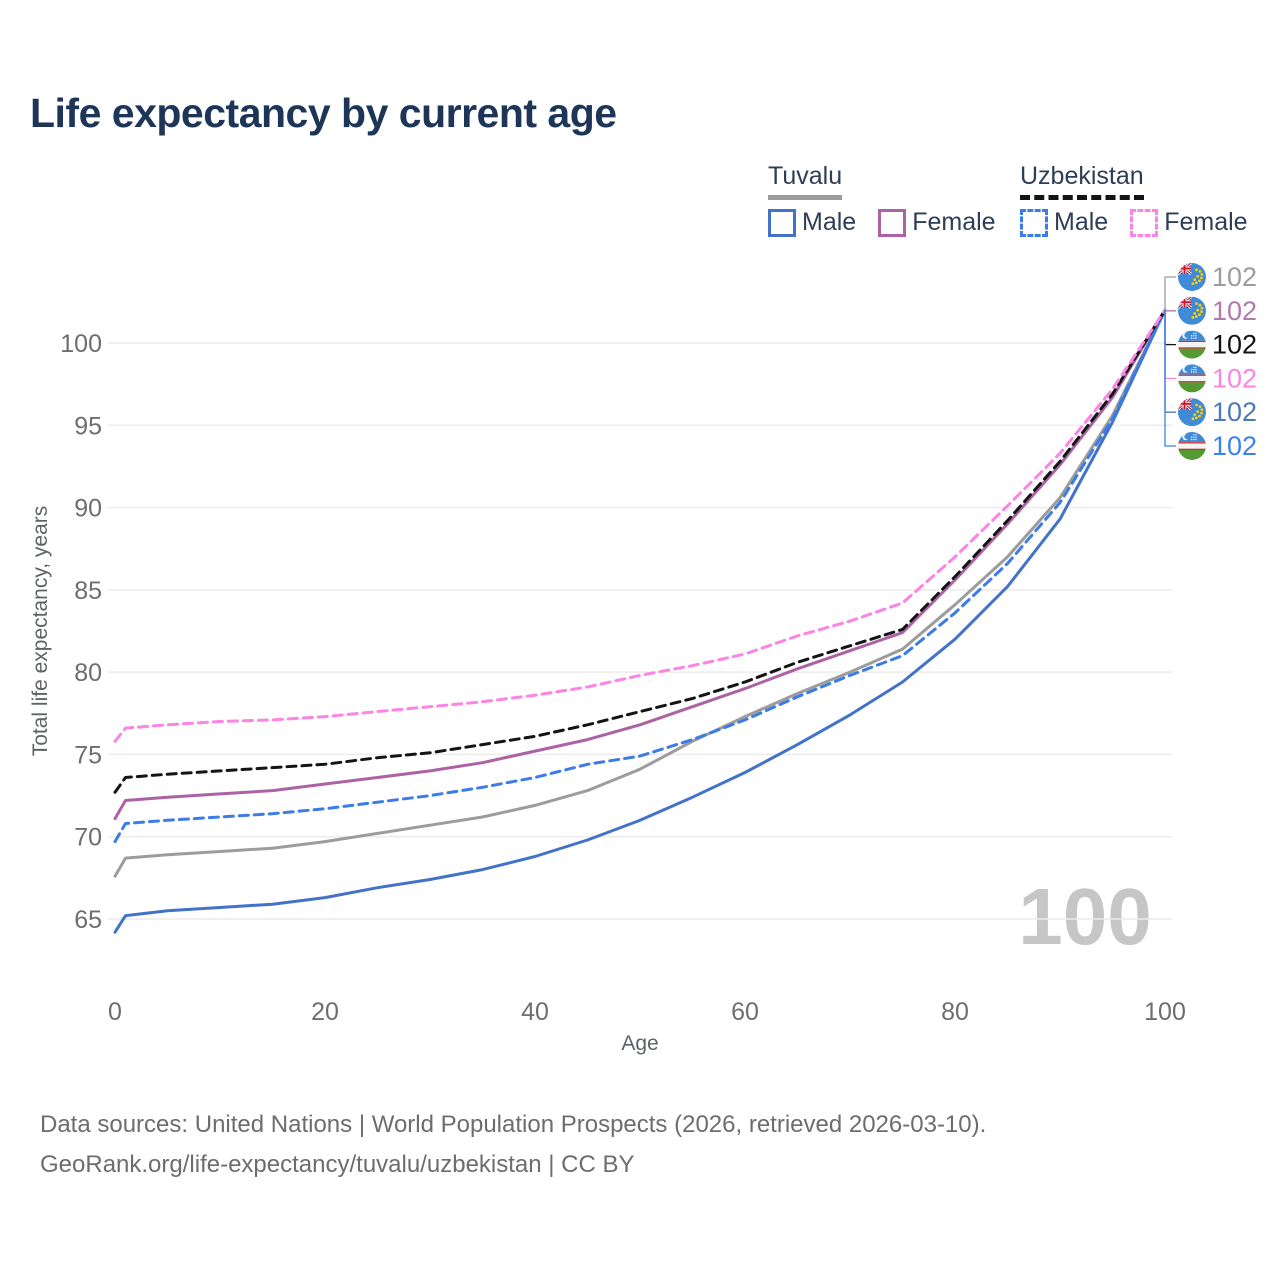 The width and height of the screenshot is (1280, 1280). Describe the element at coordinates (1170, 361) in the screenshot. I see `end-label-connector-tuvalu-male` at that location.